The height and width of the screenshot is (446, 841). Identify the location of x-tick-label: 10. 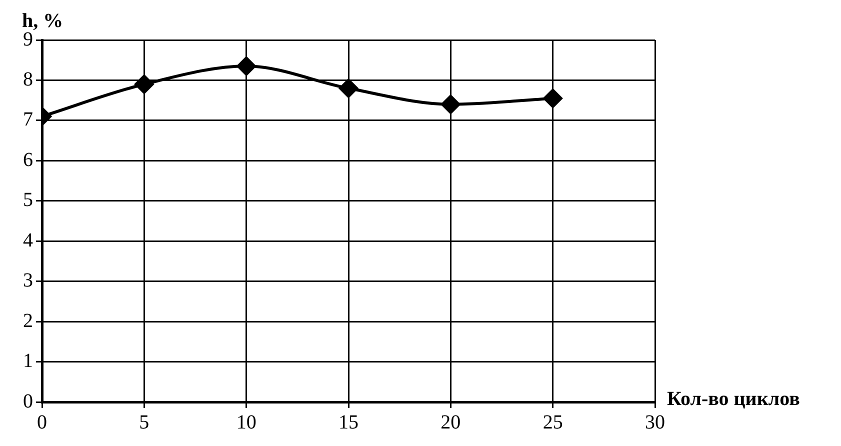
(246, 422).